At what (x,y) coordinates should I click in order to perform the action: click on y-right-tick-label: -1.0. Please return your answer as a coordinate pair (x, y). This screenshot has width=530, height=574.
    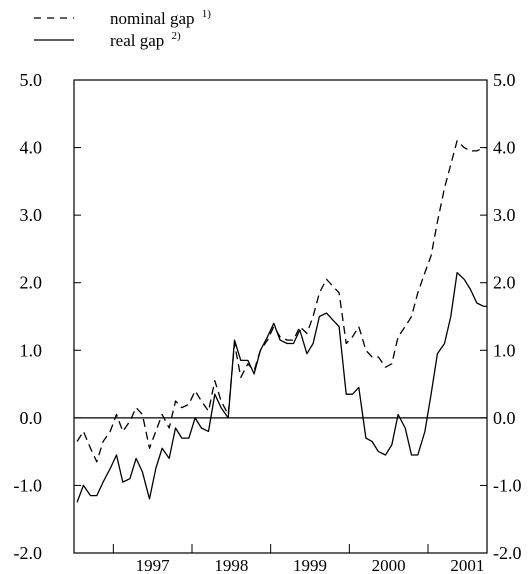
    Looking at the image, I should click on (507, 485).